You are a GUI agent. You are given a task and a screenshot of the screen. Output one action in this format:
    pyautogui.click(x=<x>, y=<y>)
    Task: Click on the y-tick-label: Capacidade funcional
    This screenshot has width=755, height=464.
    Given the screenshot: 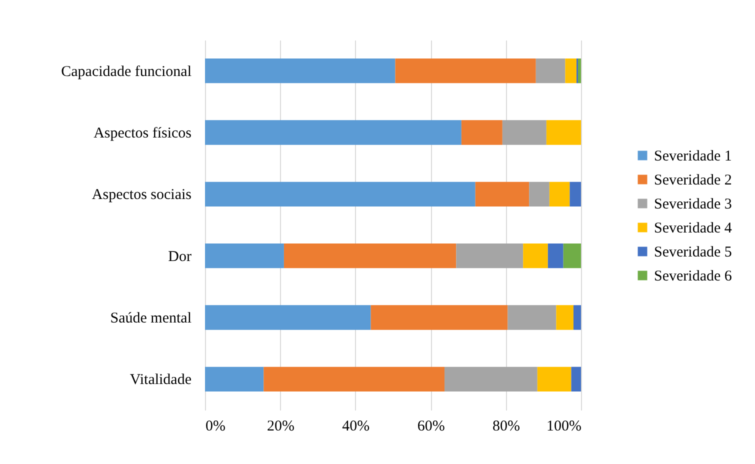 What is the action you would take?
    pyautogui.click(x=126, y=72)
    